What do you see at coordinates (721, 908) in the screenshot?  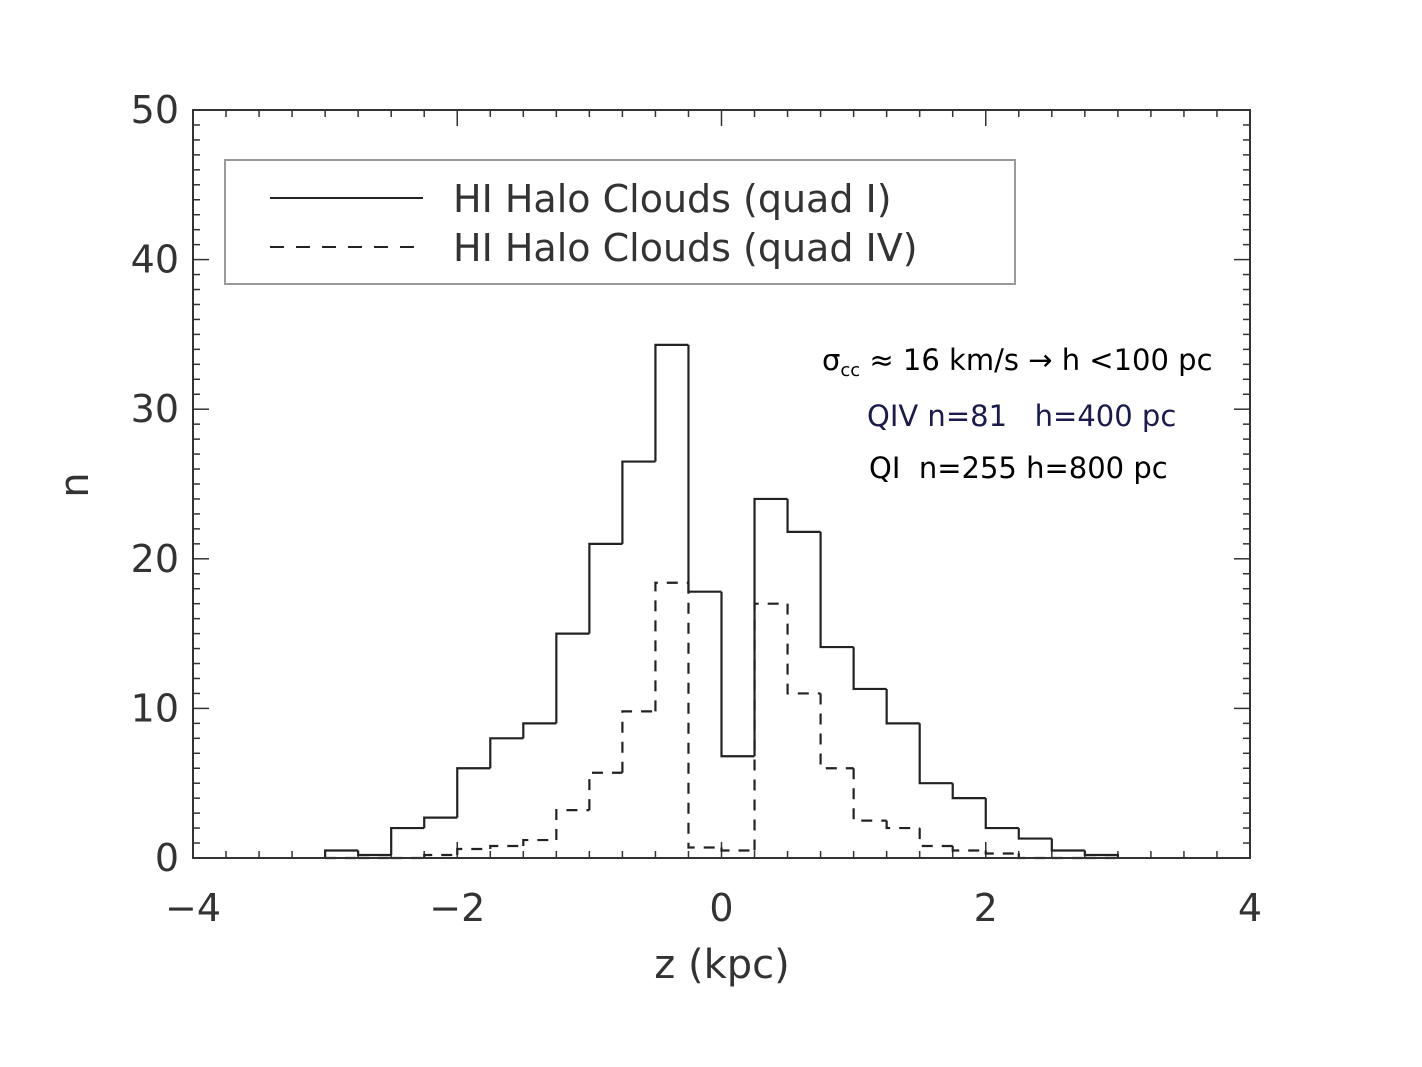 I see `x-tick-label: 0` at bounding box center [721, 908].